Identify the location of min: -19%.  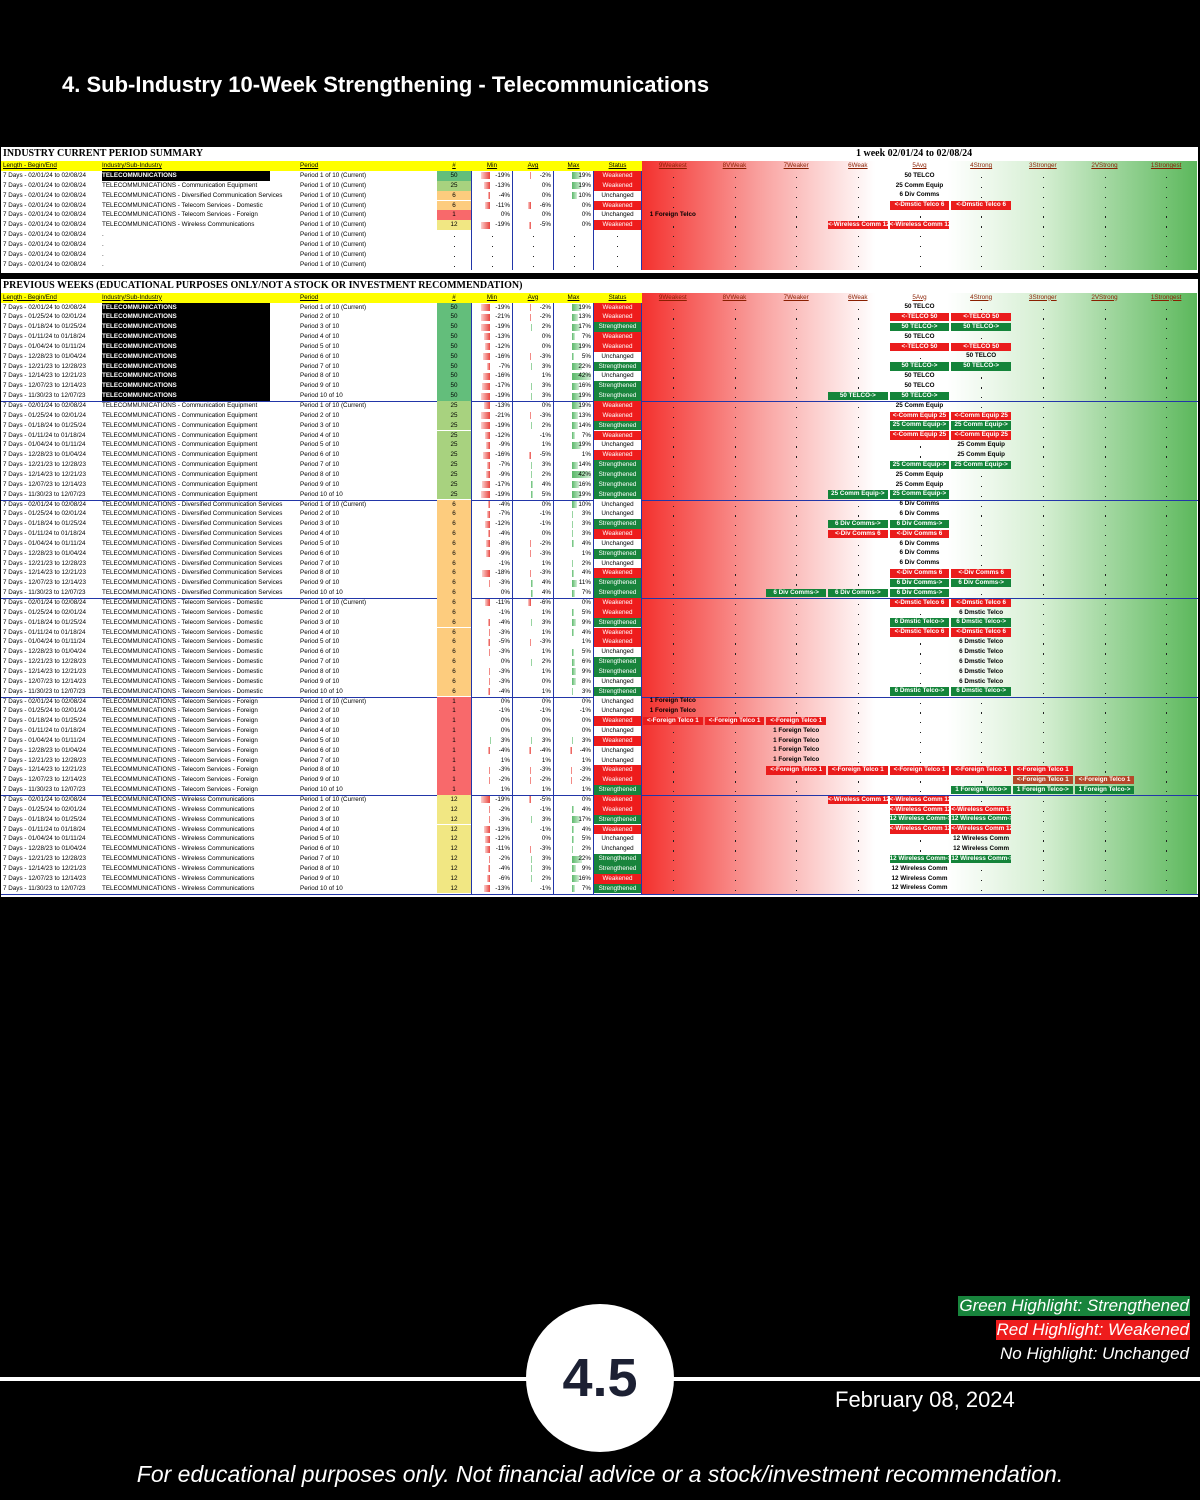
(502, 175).